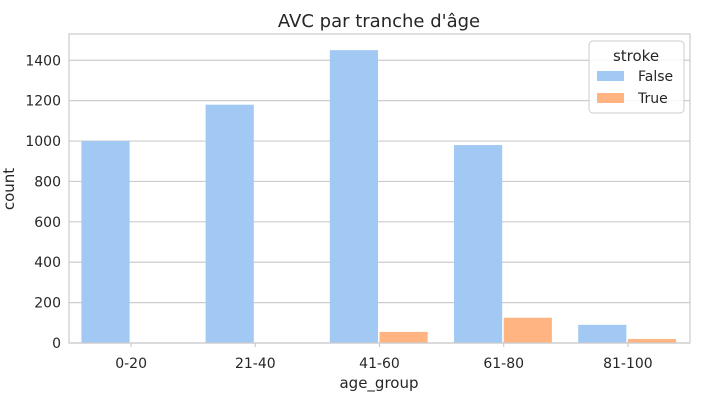 The image size is (709, 402). Describe the element at coordinates (636, 56) in the screenshot. I see `legend-title: stroke` at that location.